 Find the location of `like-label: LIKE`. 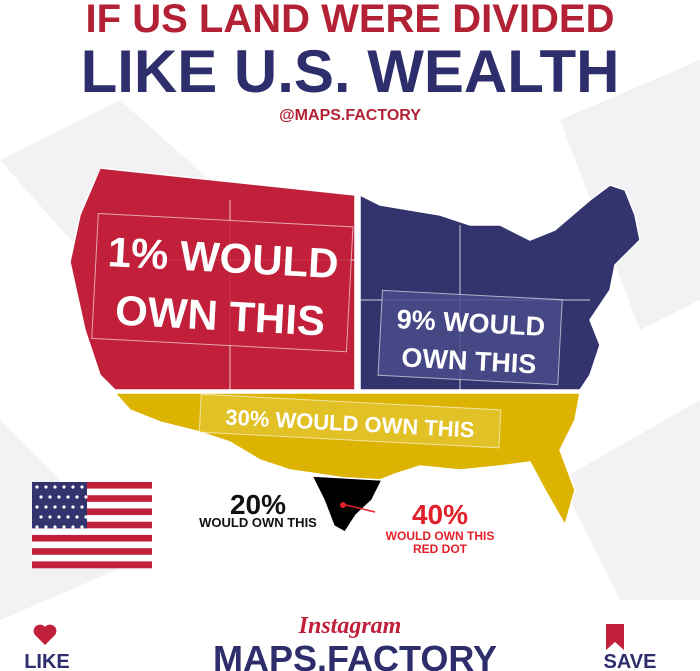

like-label: LIKE is located at coordinates (47, 661).